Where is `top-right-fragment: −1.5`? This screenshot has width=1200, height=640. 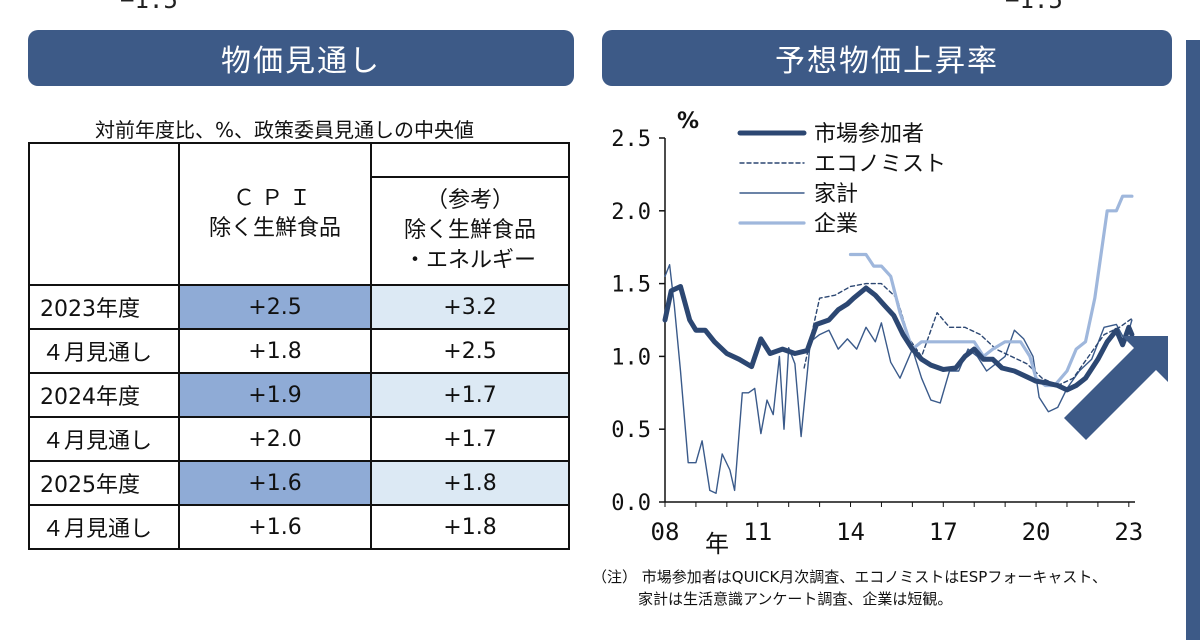 top-right-fragment: −1.5 is located at coordinates (1034, 7).